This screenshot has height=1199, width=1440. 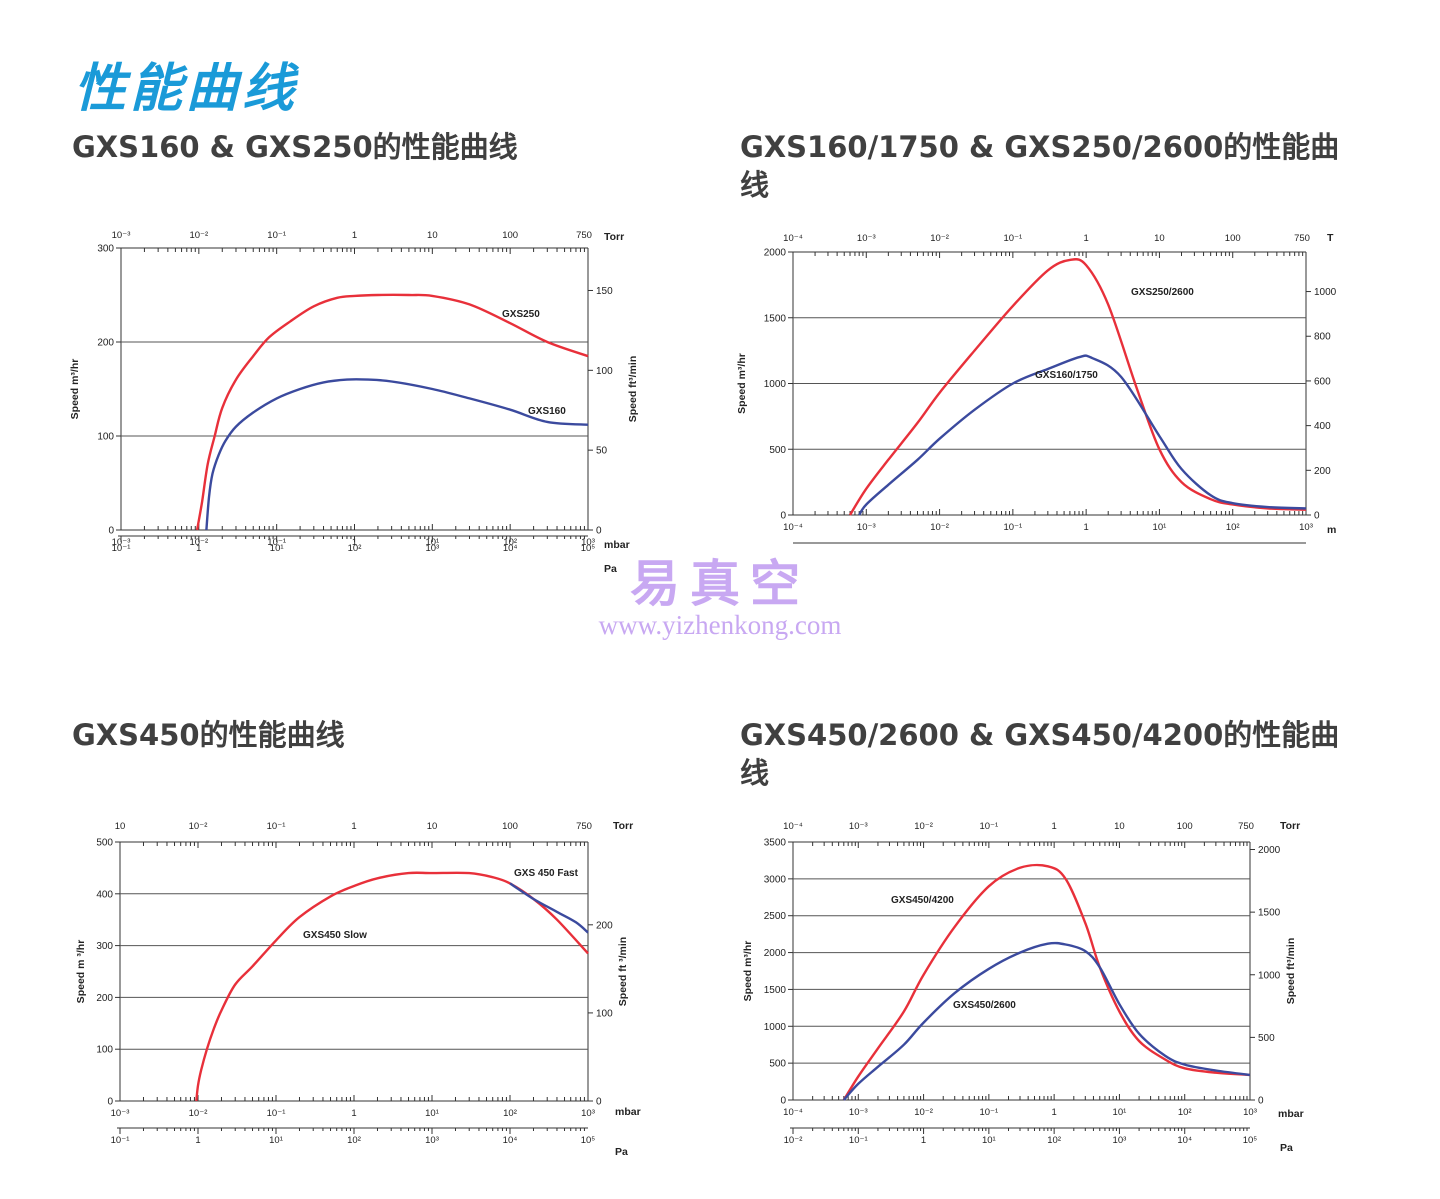 I want to click on series-label: GXS250/2600, so click(x=1162, y=292).